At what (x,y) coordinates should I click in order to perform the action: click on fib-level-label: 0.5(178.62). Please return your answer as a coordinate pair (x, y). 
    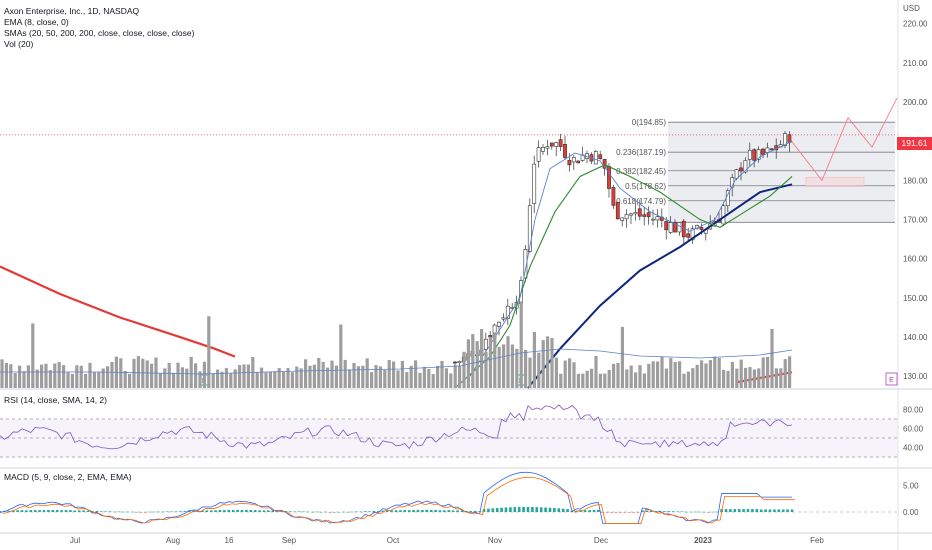
    Looking at the image, I should click on (645, 186).